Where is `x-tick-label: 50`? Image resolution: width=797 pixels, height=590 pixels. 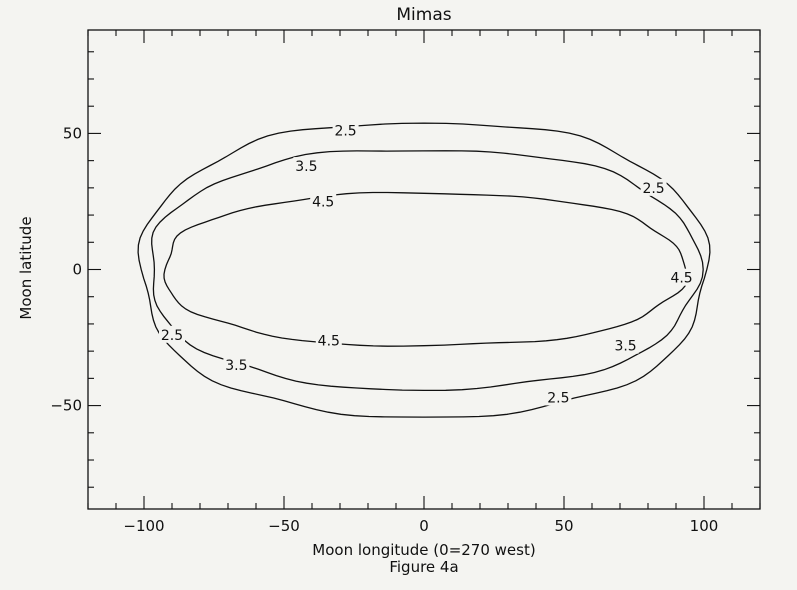
x-tick-label: 50 is located at coordinates (563, 526).